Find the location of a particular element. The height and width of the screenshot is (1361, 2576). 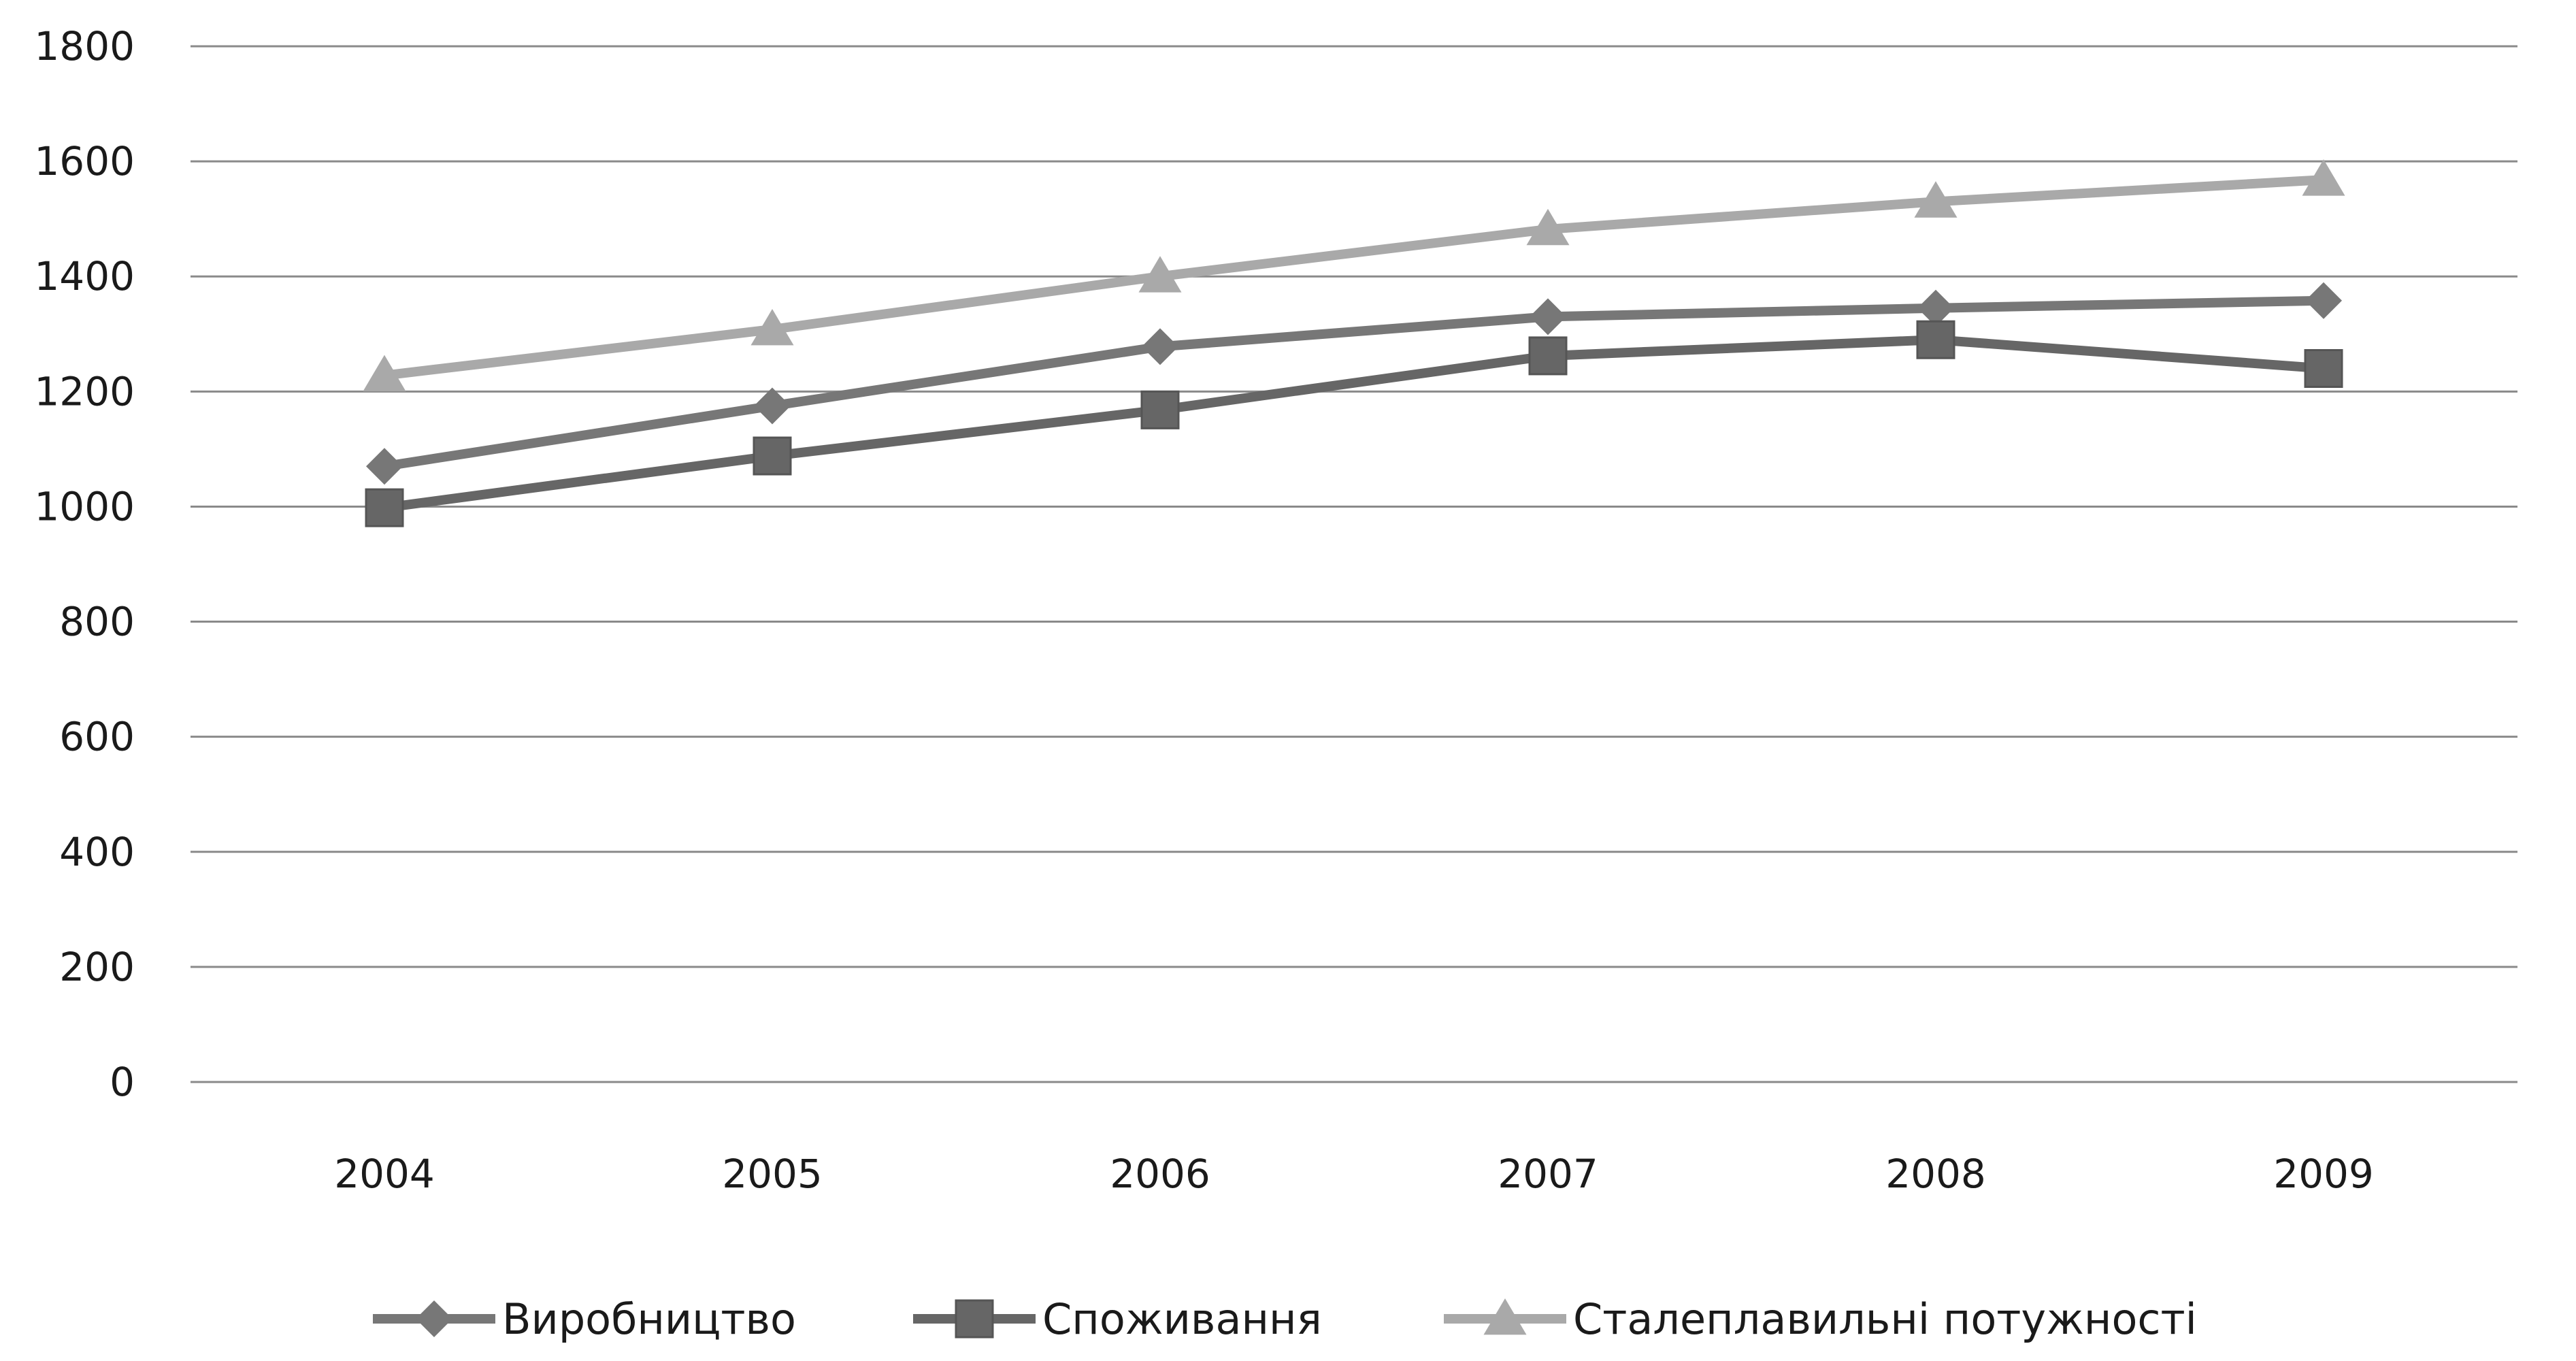

legend-item: Споживання is located at coordinates (1117, 1319).